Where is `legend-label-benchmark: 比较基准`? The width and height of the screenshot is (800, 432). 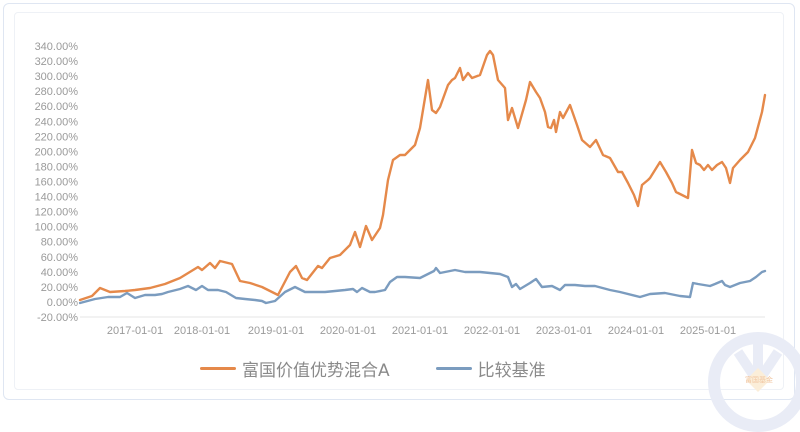
legend-label-benchmark: 比较基准 is located at coordinates (511, 370).